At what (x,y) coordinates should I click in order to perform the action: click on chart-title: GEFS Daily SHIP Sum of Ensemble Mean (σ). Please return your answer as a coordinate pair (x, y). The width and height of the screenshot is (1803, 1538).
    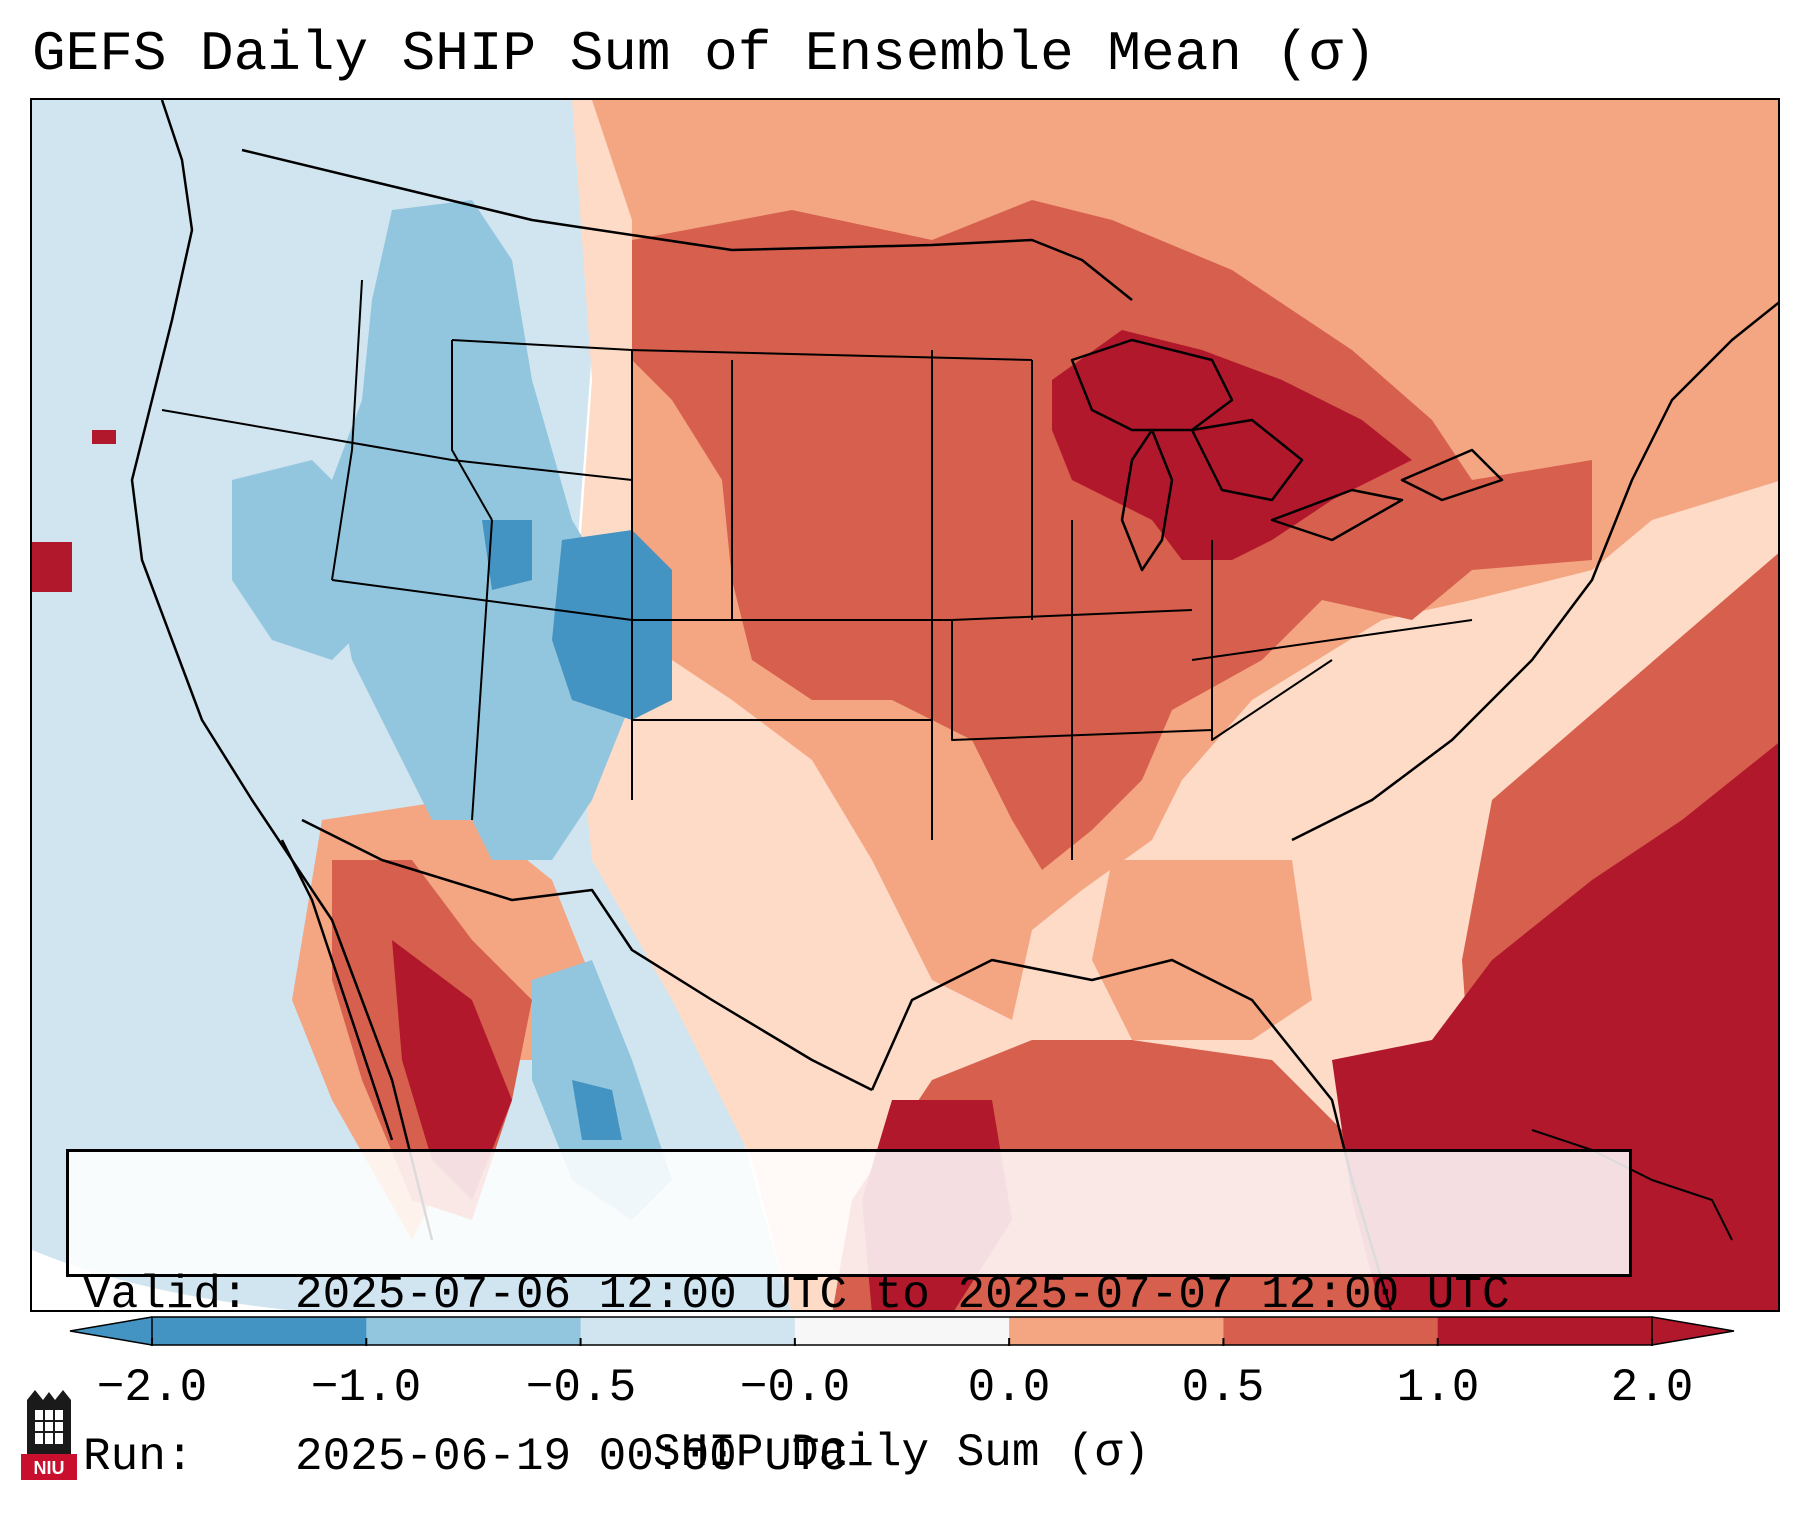
    Looking at the image, I should click on (704, 54).